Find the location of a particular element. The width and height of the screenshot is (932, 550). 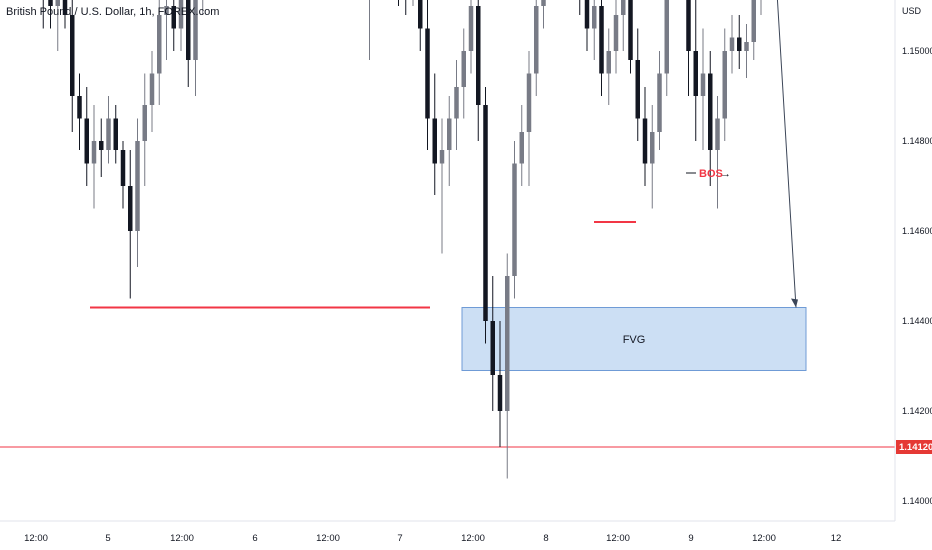

price-tick-label: 1.14400 is located at coordinates (917, 321).